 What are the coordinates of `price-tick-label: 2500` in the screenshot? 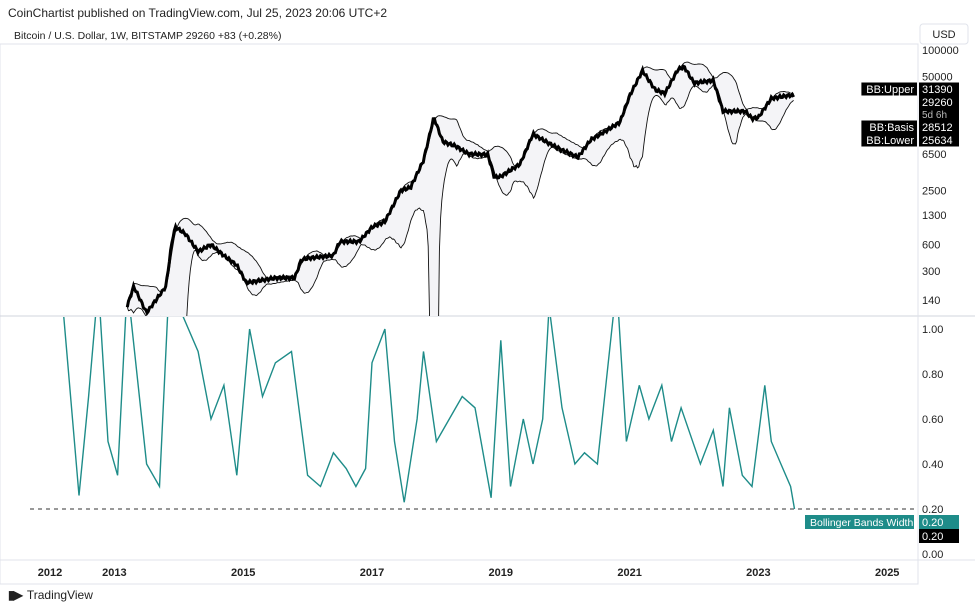 It's located at (934, 191).